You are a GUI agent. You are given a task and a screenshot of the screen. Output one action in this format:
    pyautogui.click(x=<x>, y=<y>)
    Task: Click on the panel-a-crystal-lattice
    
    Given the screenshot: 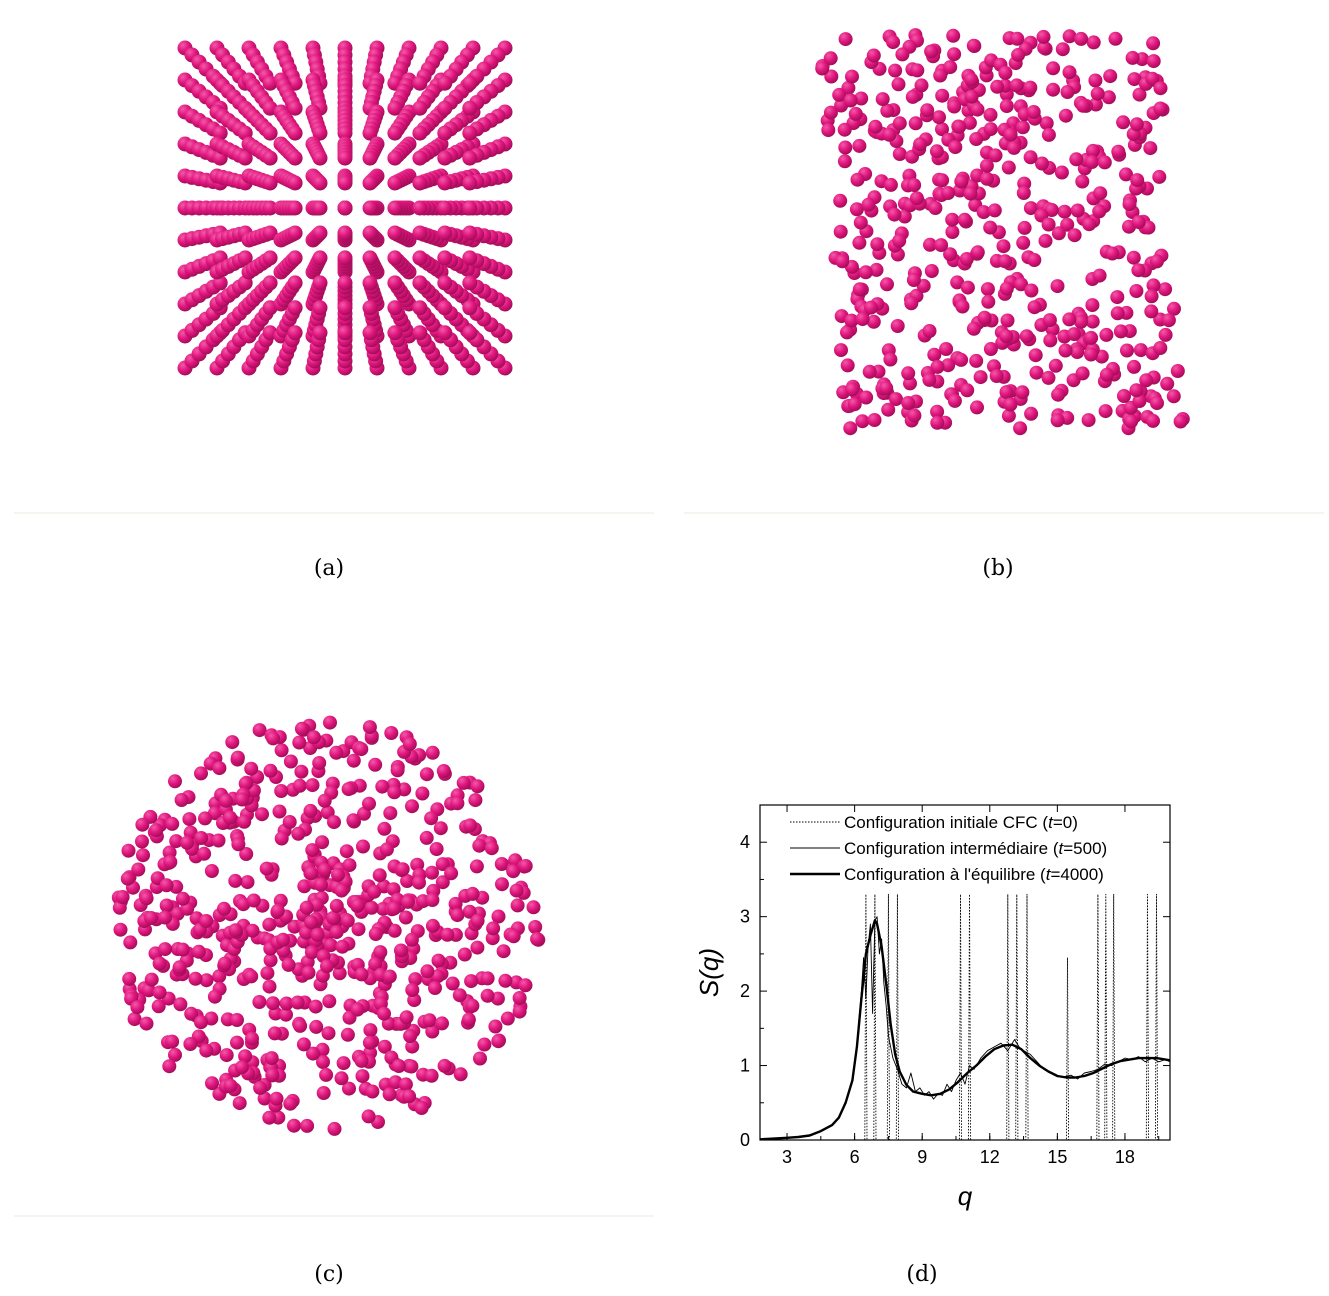 What is the action you would take?
    pyautogui.click(x=340, y=225)
    